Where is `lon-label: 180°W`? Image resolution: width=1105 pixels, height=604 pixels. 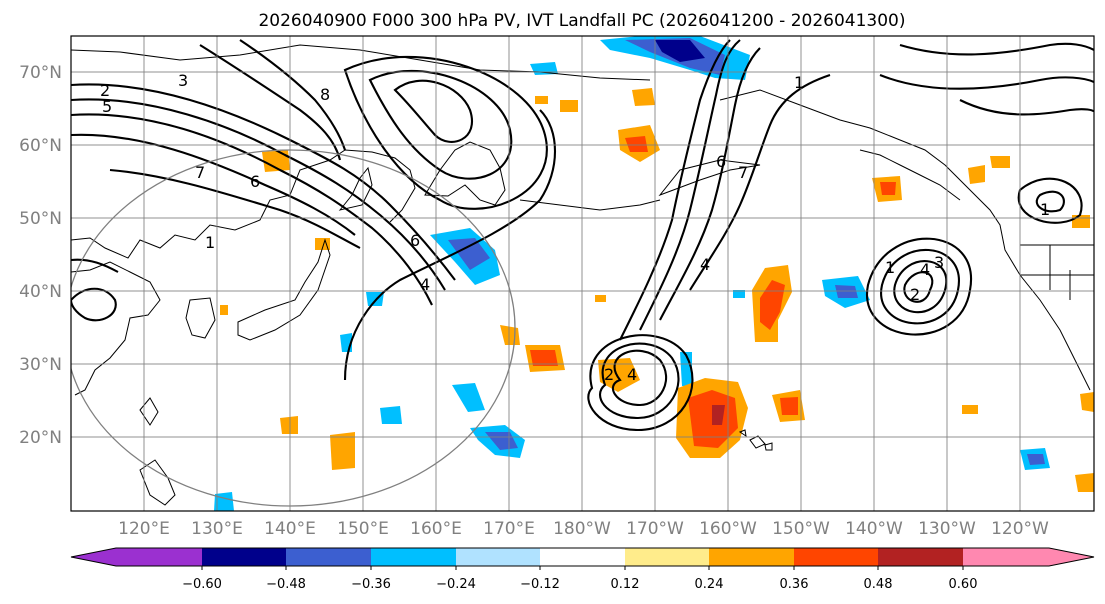 lon-label: 180°W is located at coordinates (582, 529).